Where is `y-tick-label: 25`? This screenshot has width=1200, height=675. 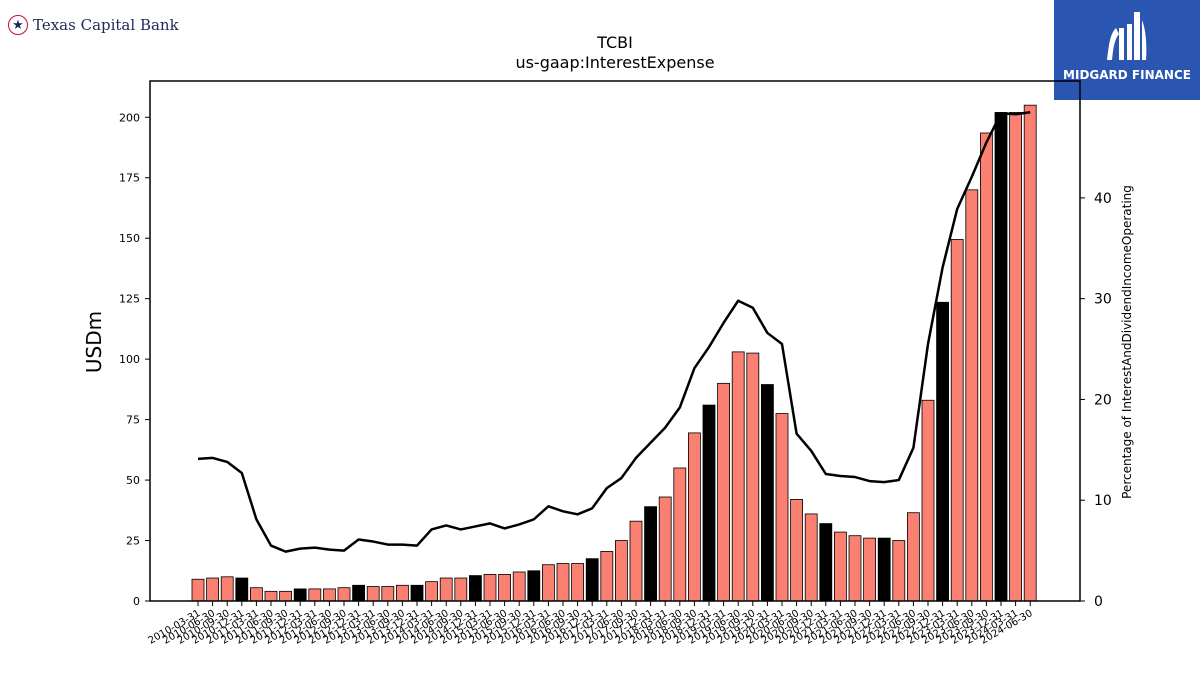
y-tick-label: 25 is located at coordinates (133, 541).